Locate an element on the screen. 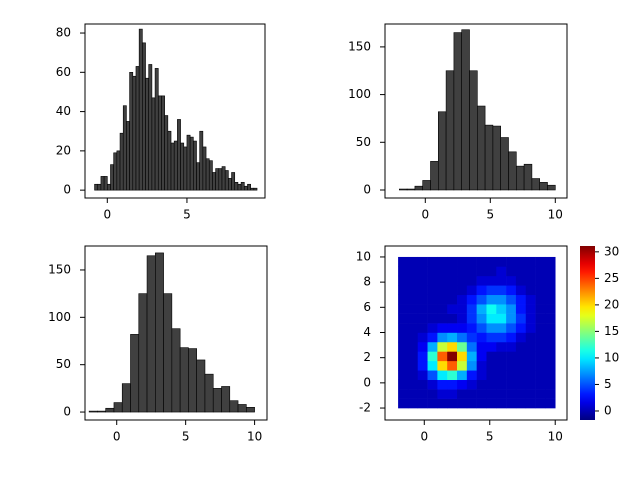 The height and width of the screenshot is (480, 640). x-tick-label: 10 is located at coordinates (254, 437).